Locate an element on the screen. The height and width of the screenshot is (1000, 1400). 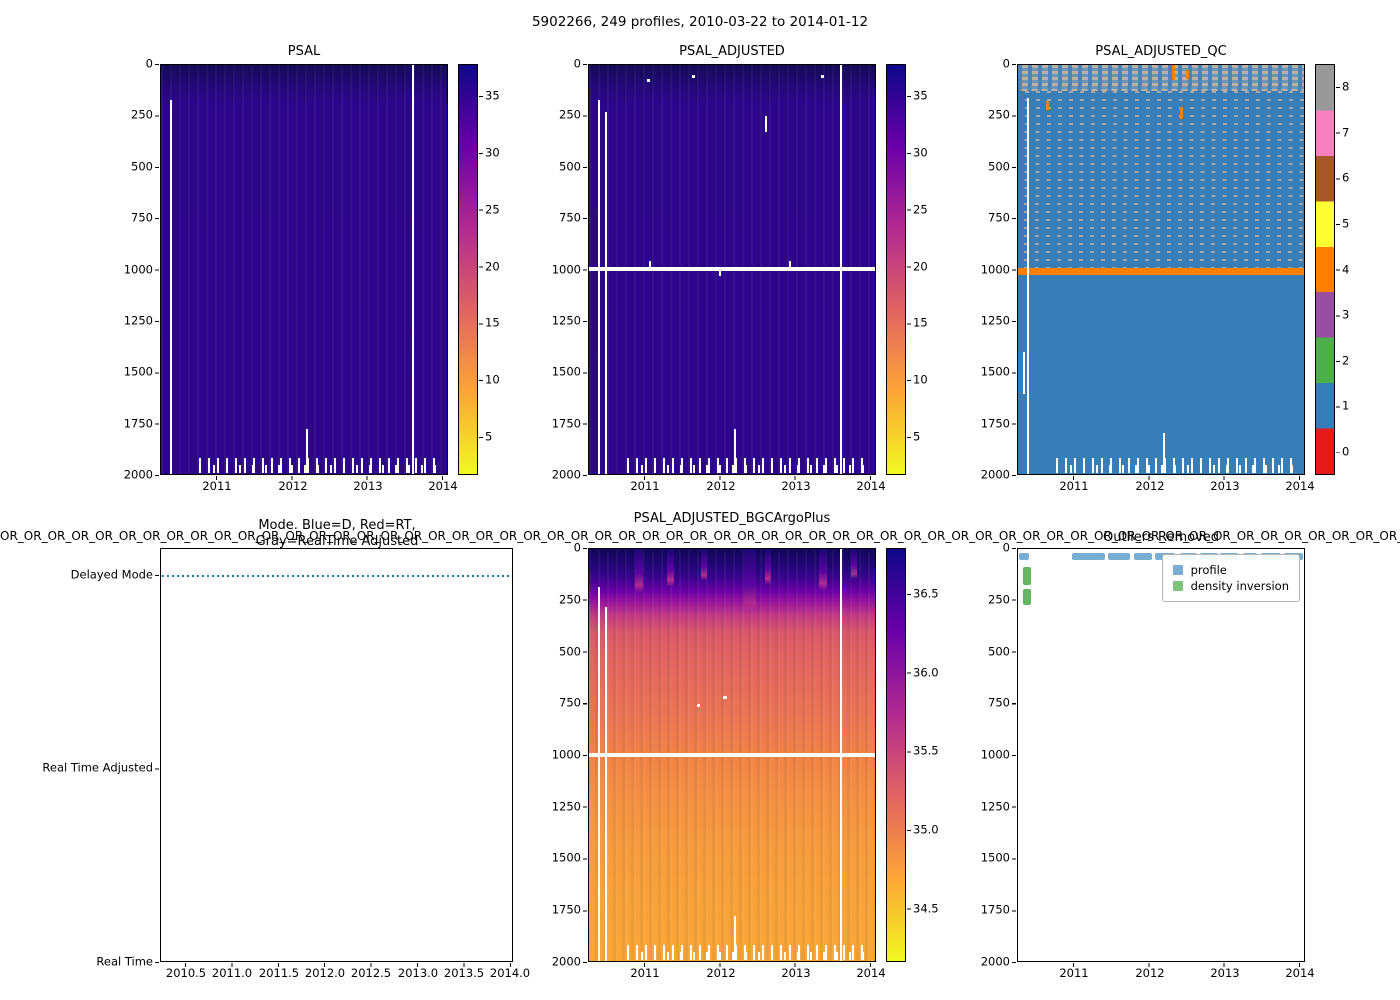
x-tick-label: 2013.5 is located at coordinates (464, 973).